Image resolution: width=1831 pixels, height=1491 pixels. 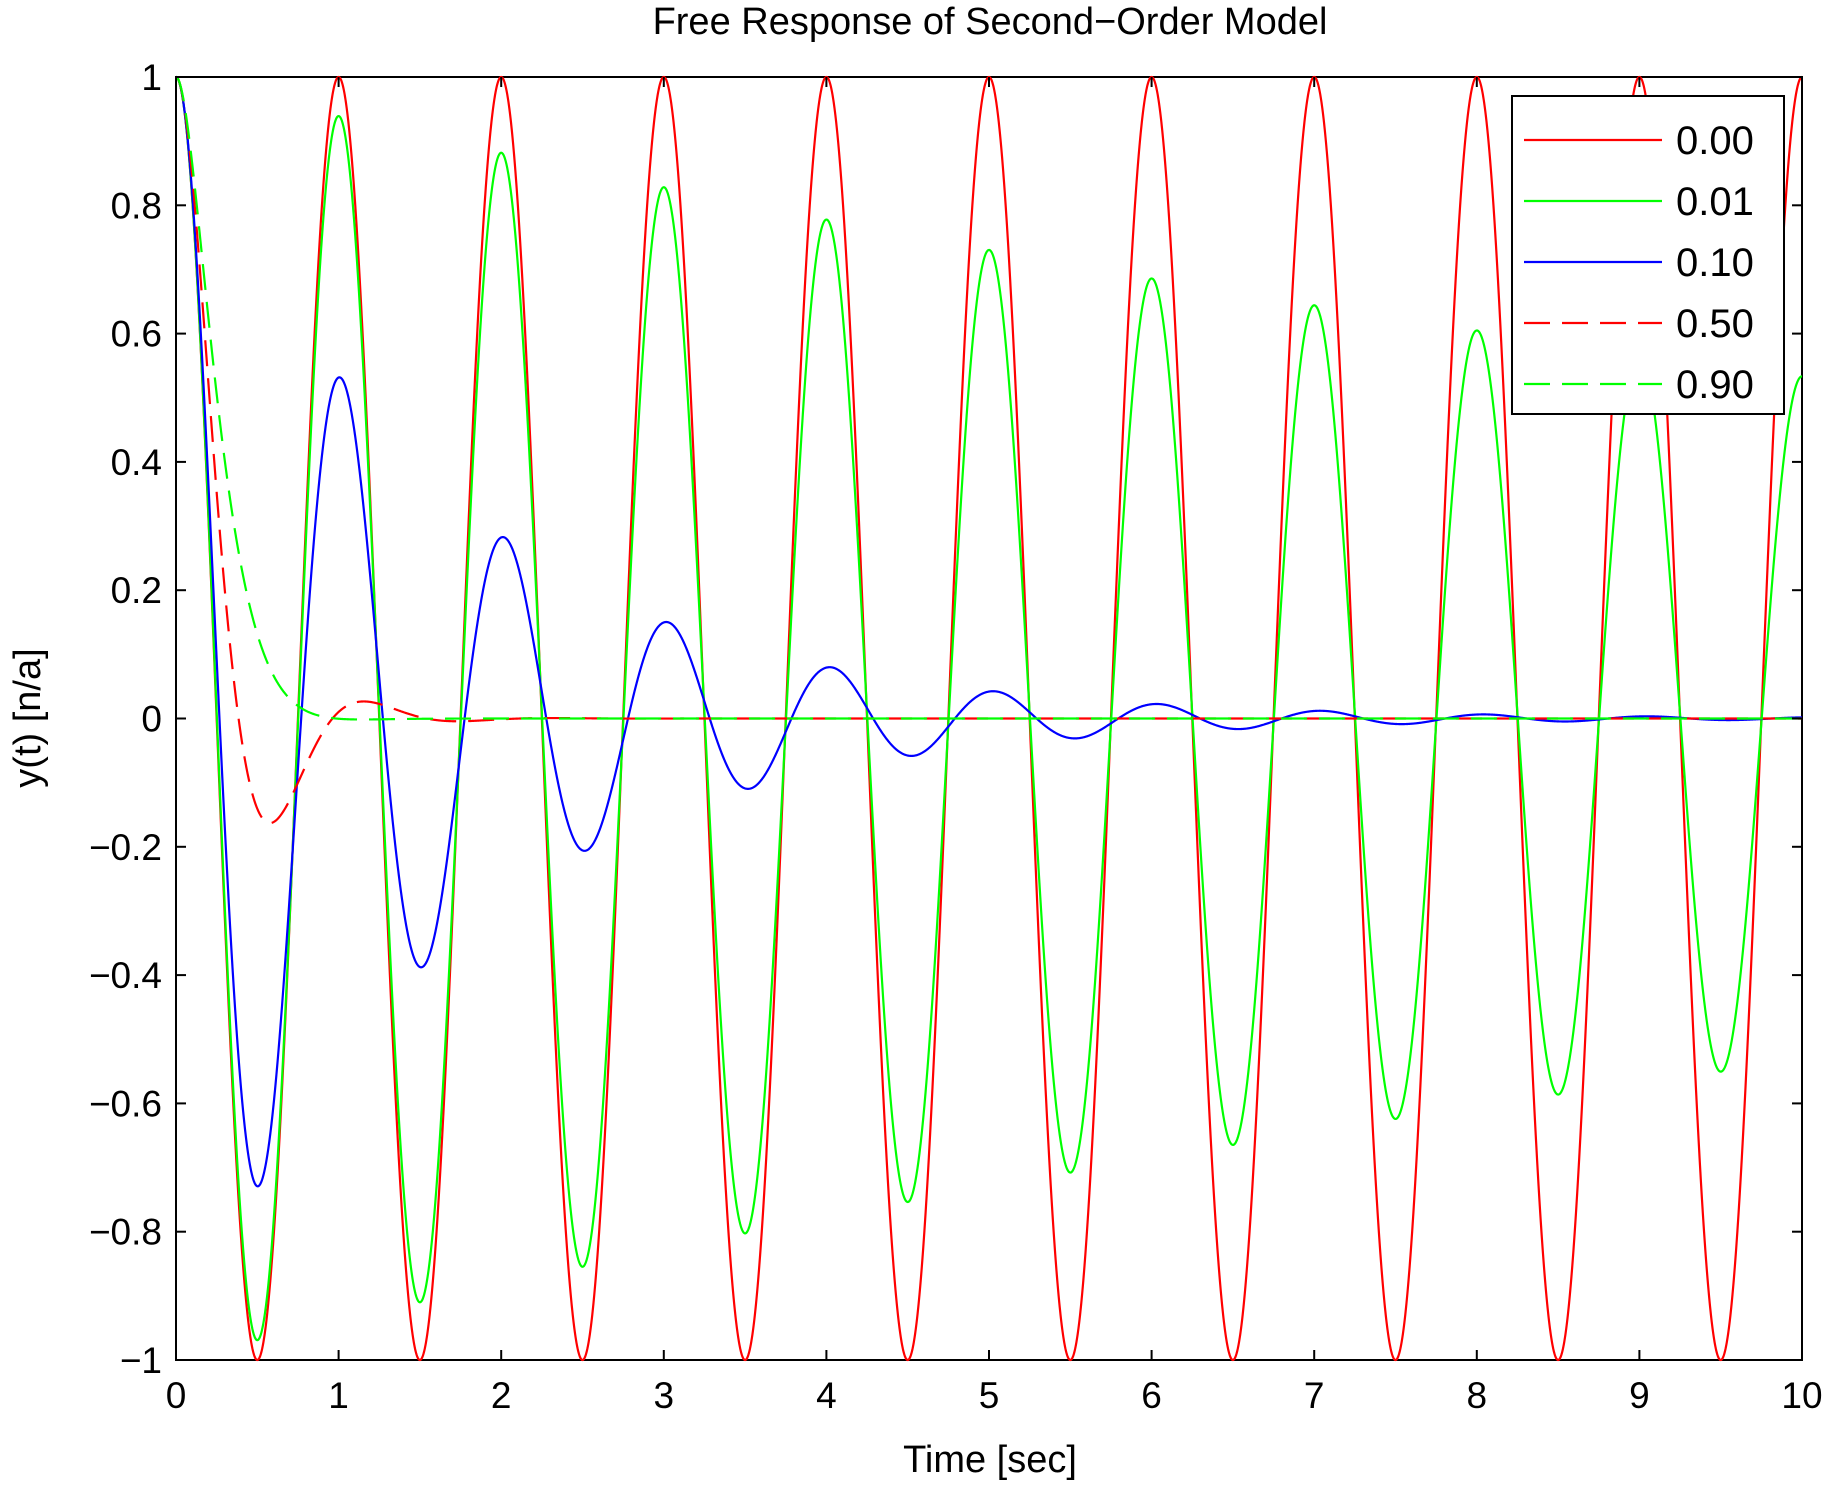 What do you see at coordinates (1477, 1395) in the screenshot?
I see `x-tick-label: 8` at bounding box center [1477, 1395].